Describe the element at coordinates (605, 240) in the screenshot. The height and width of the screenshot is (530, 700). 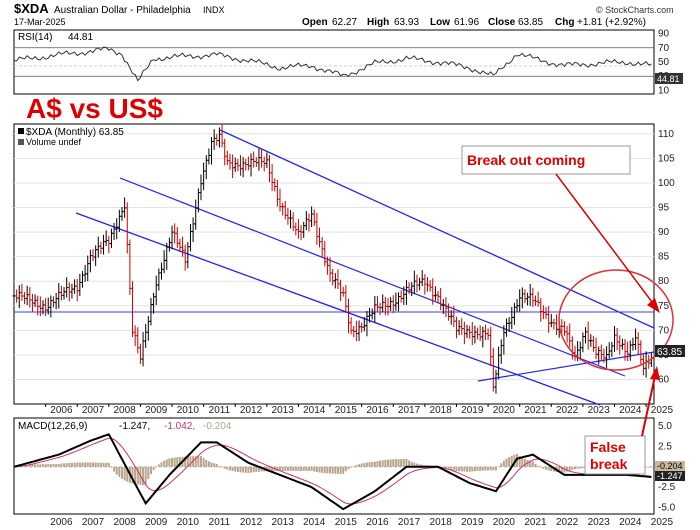
I see `break-out-arrow` at that location.